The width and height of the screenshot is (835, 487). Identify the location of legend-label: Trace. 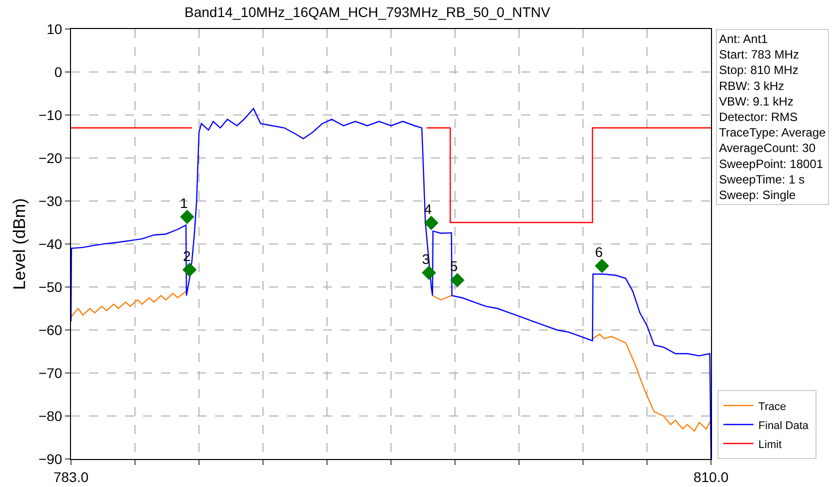
(772, 406).